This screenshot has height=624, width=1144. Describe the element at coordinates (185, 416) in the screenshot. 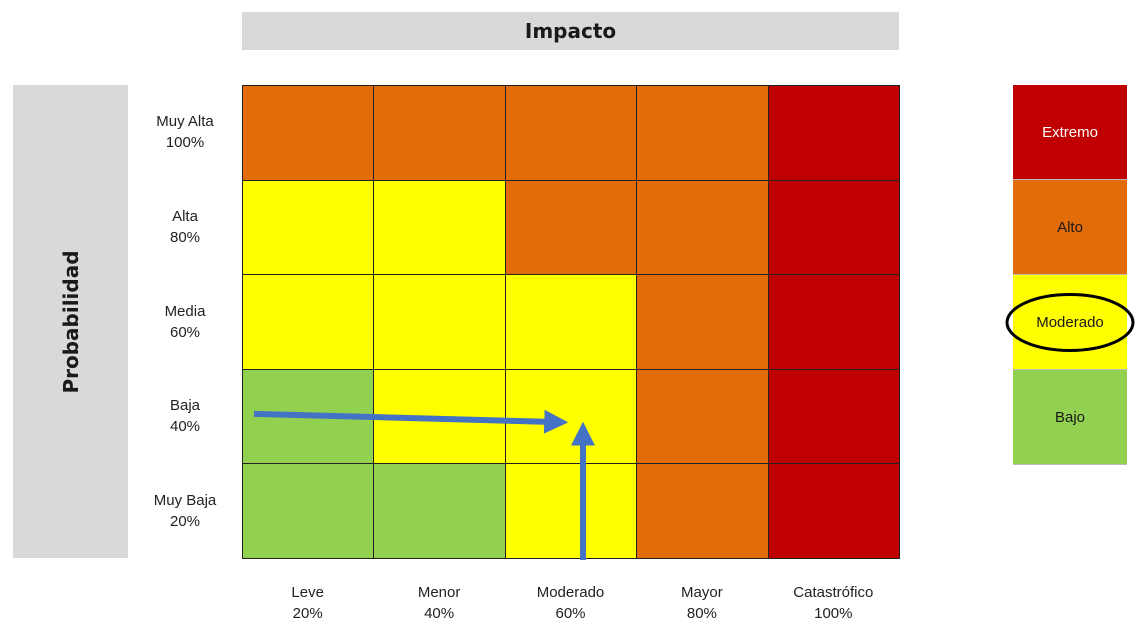

I see `probability-tick-label: Baja 40%` at that location.